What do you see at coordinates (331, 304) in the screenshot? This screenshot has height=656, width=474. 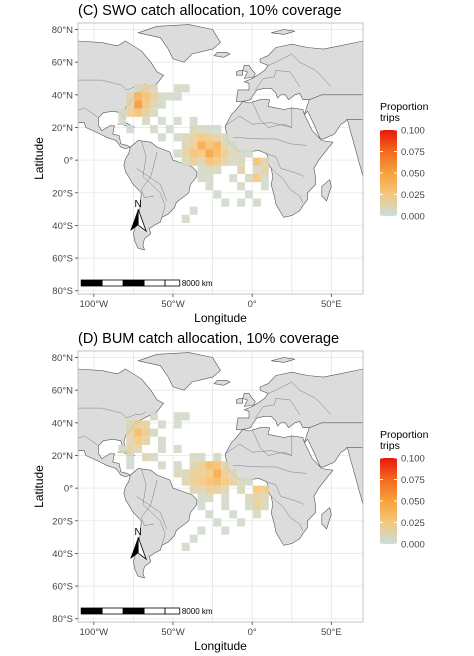 I see `x-tick-label: 50°E` at bounding box center [331, 304].